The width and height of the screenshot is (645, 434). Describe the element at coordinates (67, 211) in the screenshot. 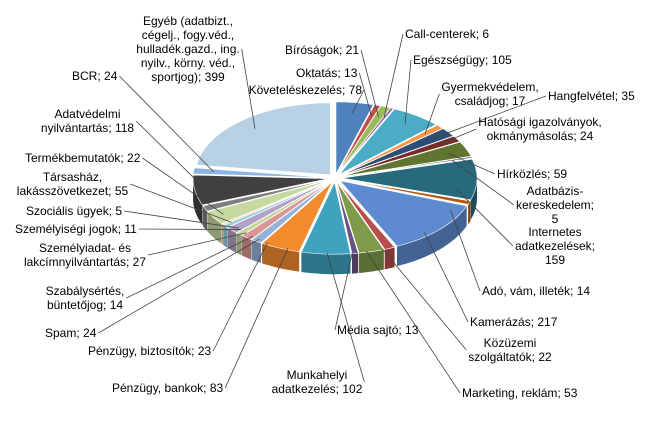

I see `label-name: Szociális ügyek` at that location.